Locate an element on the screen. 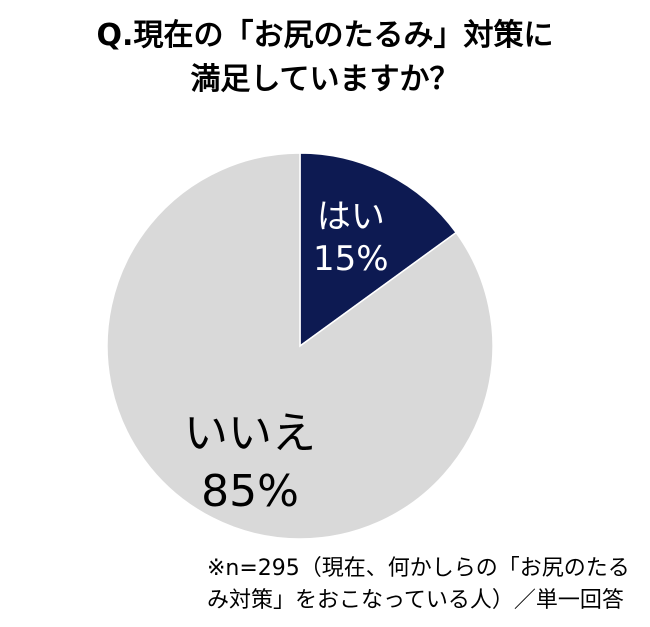 Image resolution: width=650 pixels, height=627 pixels. footnote-line-2: み対策」をおこなっている人）／単一回答 is located at coordinates (415, 600).